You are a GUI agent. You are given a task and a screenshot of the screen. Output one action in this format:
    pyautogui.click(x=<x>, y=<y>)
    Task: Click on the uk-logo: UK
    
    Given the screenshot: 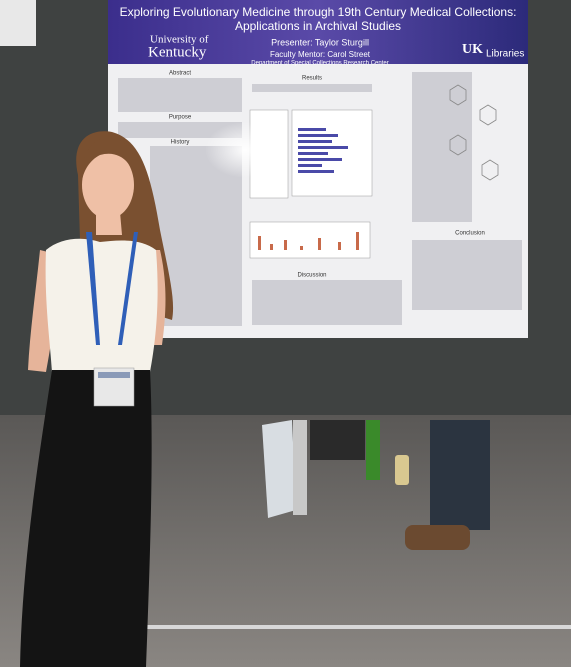 What is the action you would take?
    pyautogui.click(x=472, y=49)
    